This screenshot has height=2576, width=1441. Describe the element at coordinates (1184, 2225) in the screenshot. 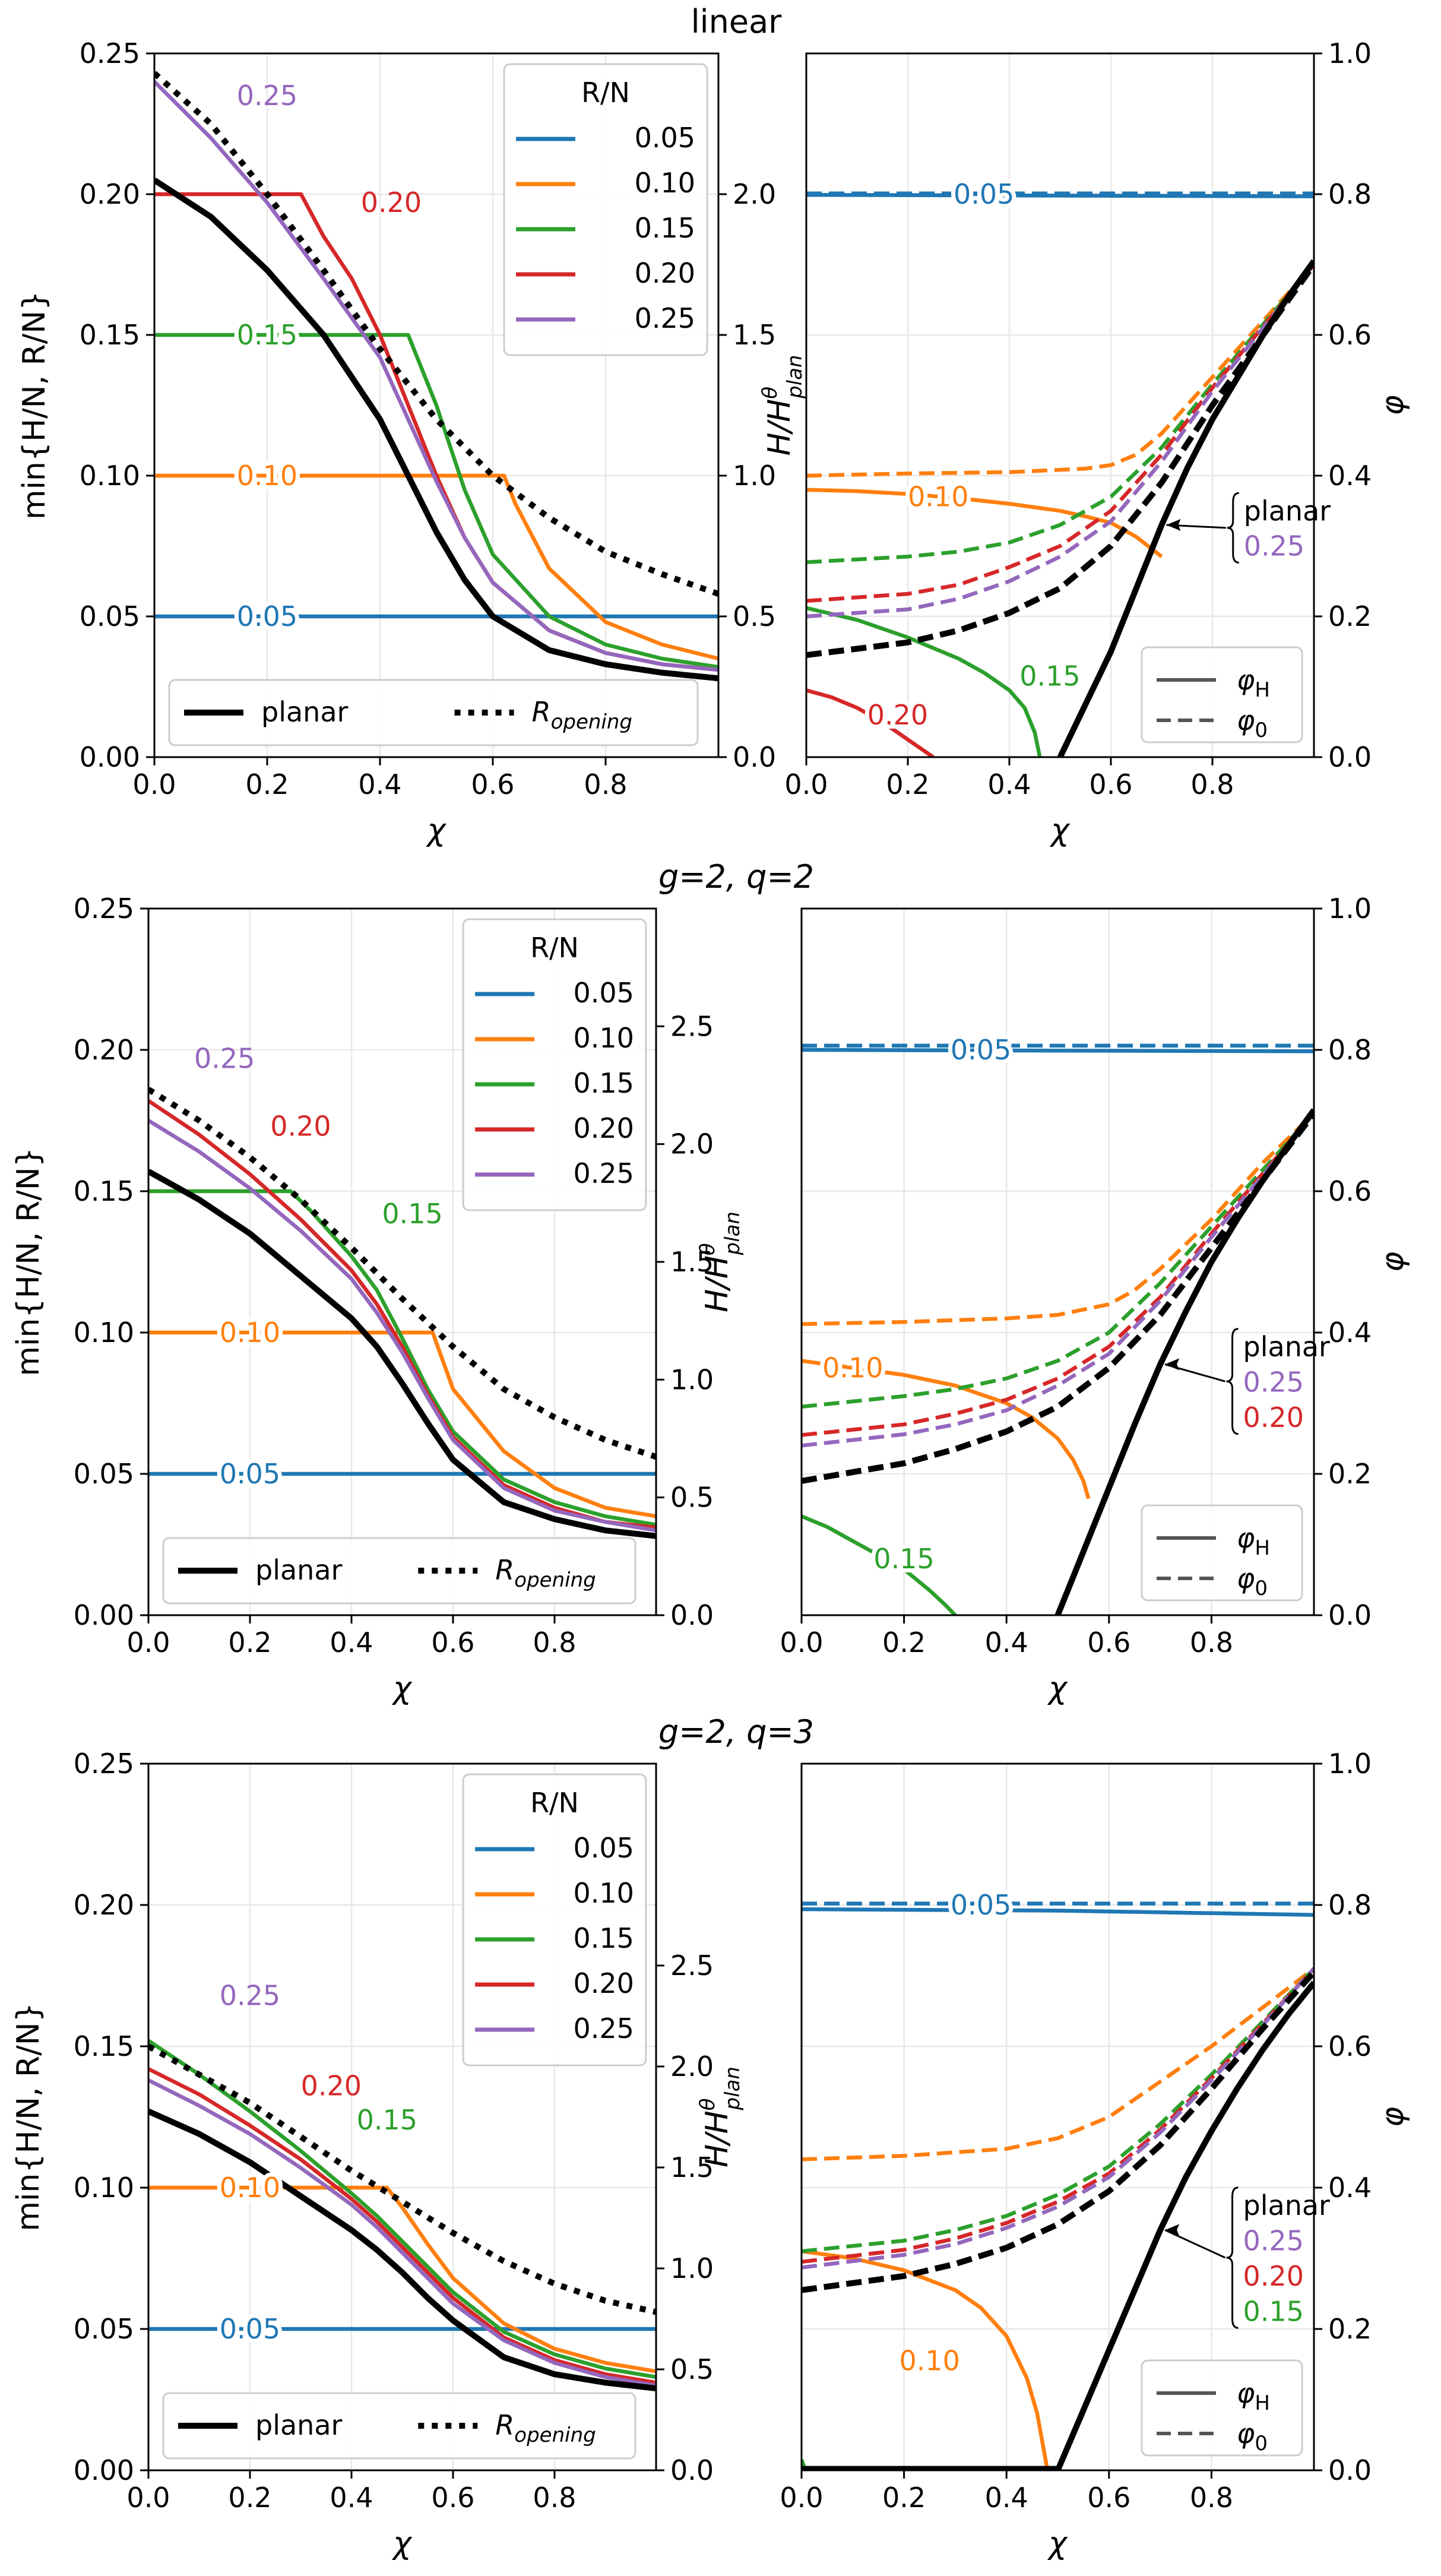

I see `series-line-planar-φ_H-rise` at that location.